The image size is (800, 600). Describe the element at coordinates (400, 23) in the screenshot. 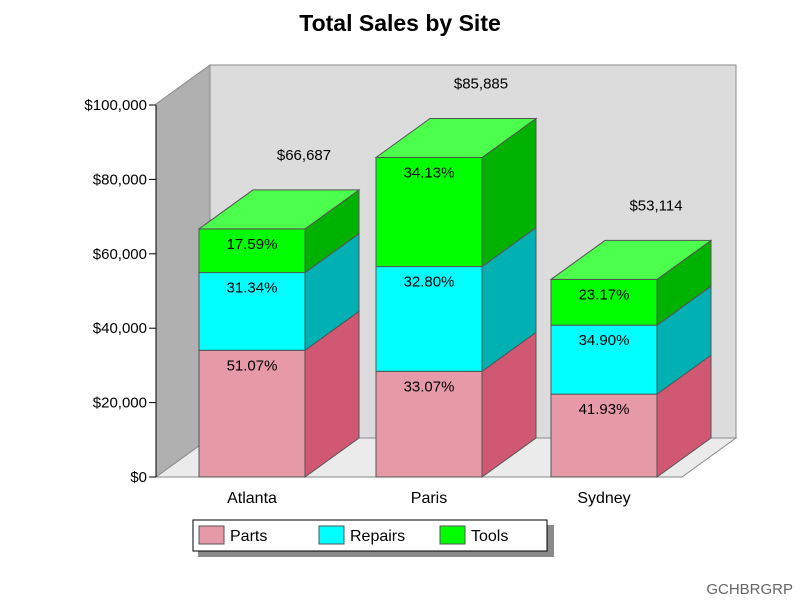

I see `chart-title: Total Sales by Site` at that location.